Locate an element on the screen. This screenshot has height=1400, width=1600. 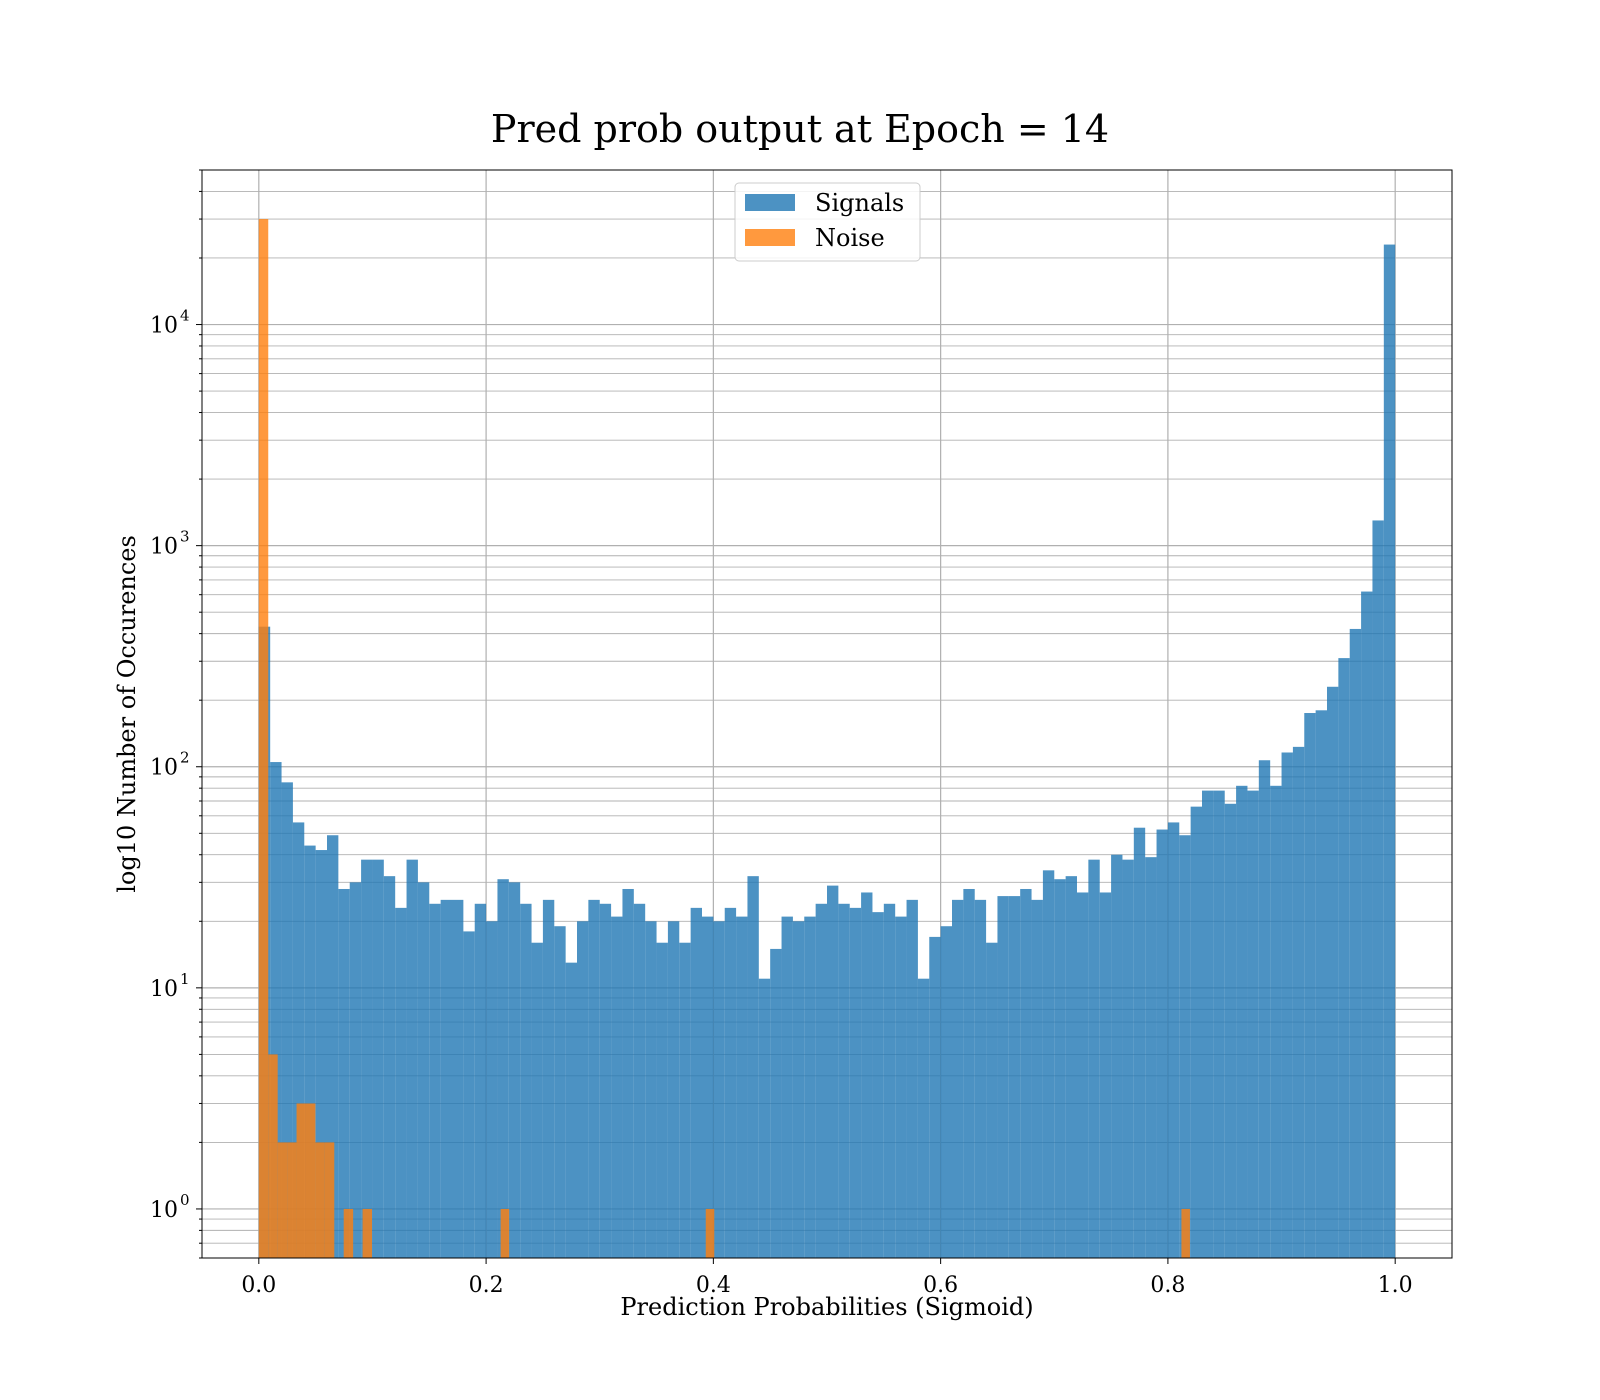
legend-swatch-noise is located at coordinates (770, 237).